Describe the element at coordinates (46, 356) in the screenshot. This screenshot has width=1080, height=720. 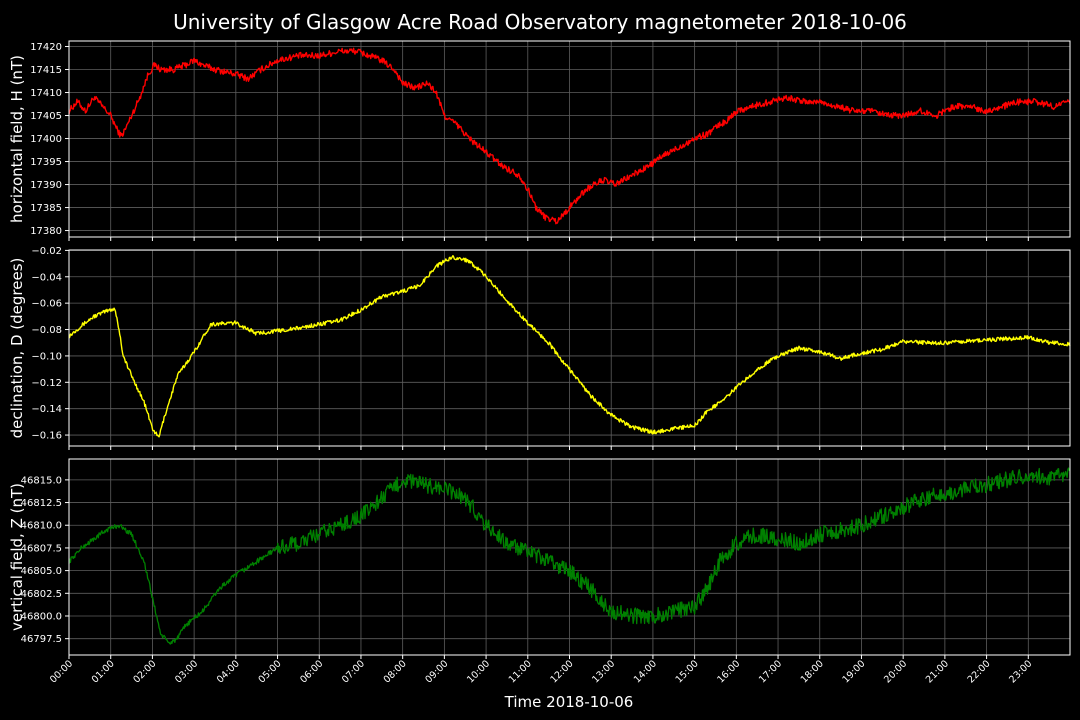
I see `y-tick-label: −0.10` at that location.